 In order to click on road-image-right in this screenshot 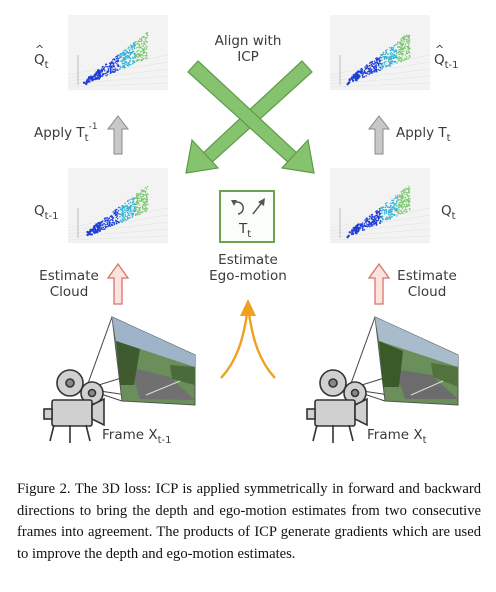, I will do `click(416, 361)`.